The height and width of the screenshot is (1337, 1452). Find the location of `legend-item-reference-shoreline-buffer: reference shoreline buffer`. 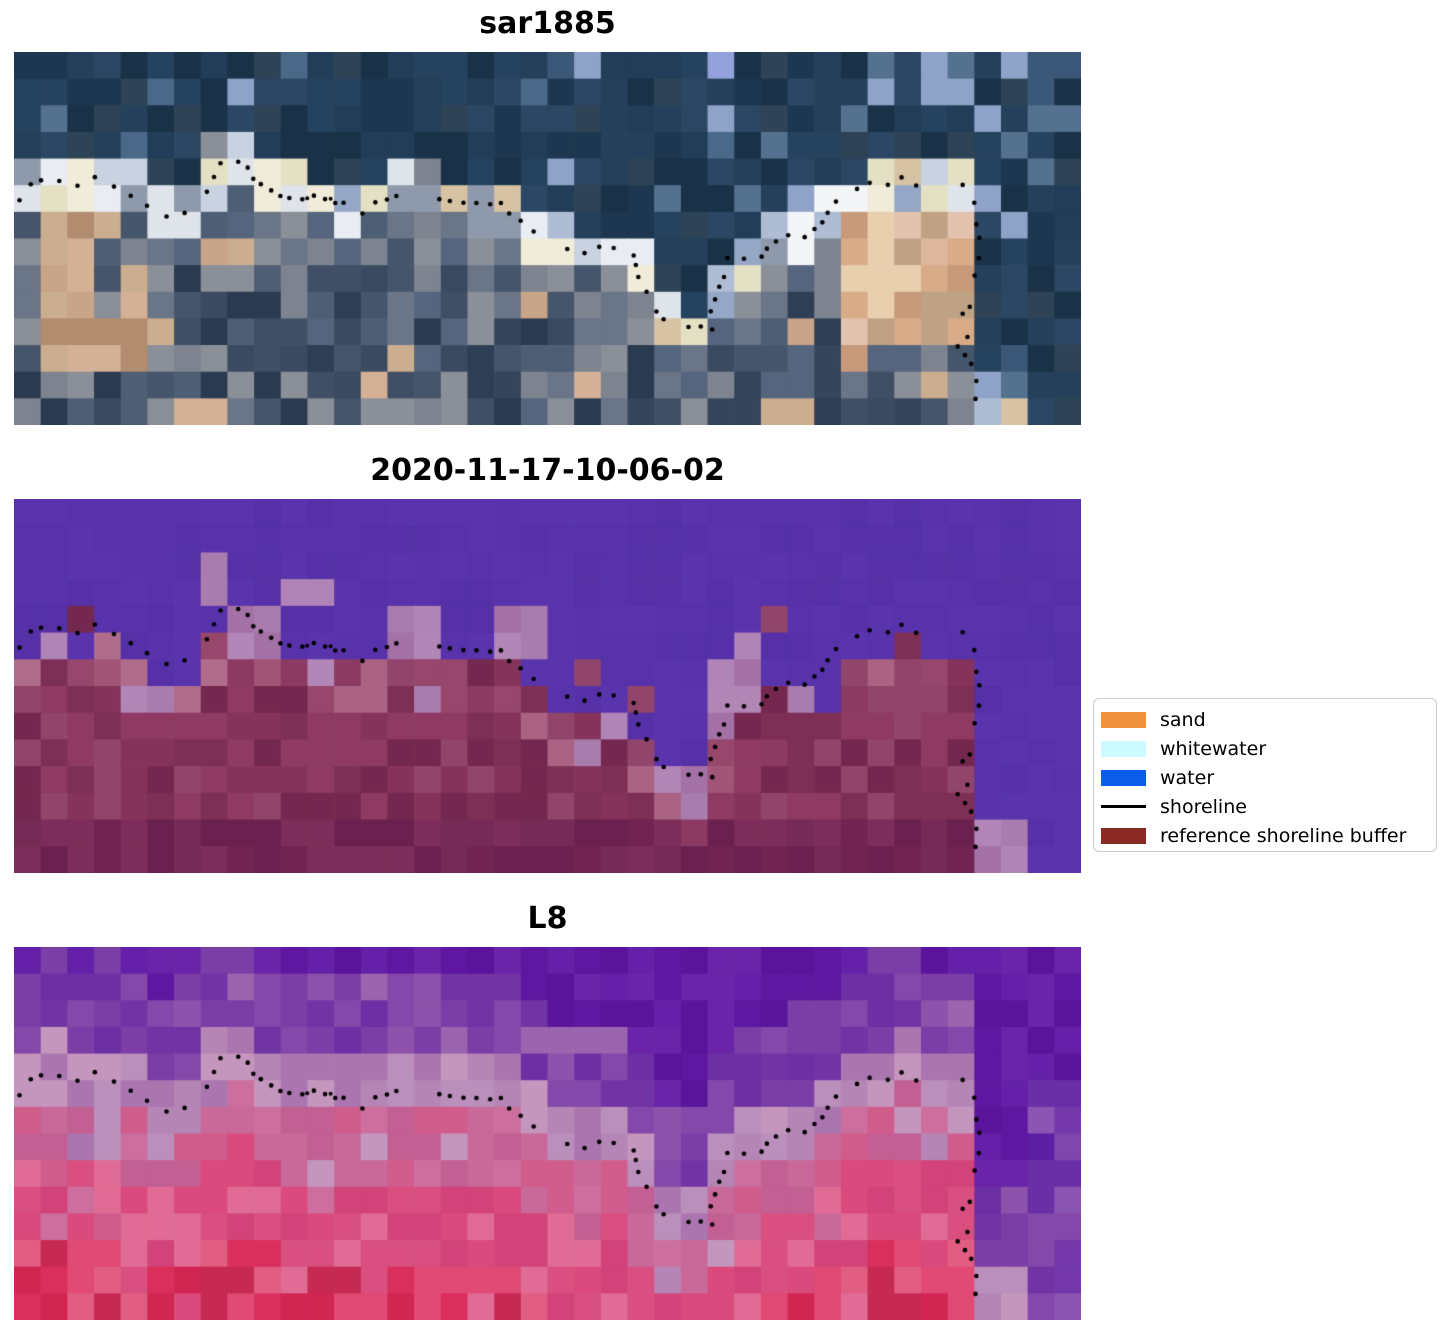

legend-item-reference-shoreline-buffer: reference shoreline buffer is located at coordinates (1268, 835).